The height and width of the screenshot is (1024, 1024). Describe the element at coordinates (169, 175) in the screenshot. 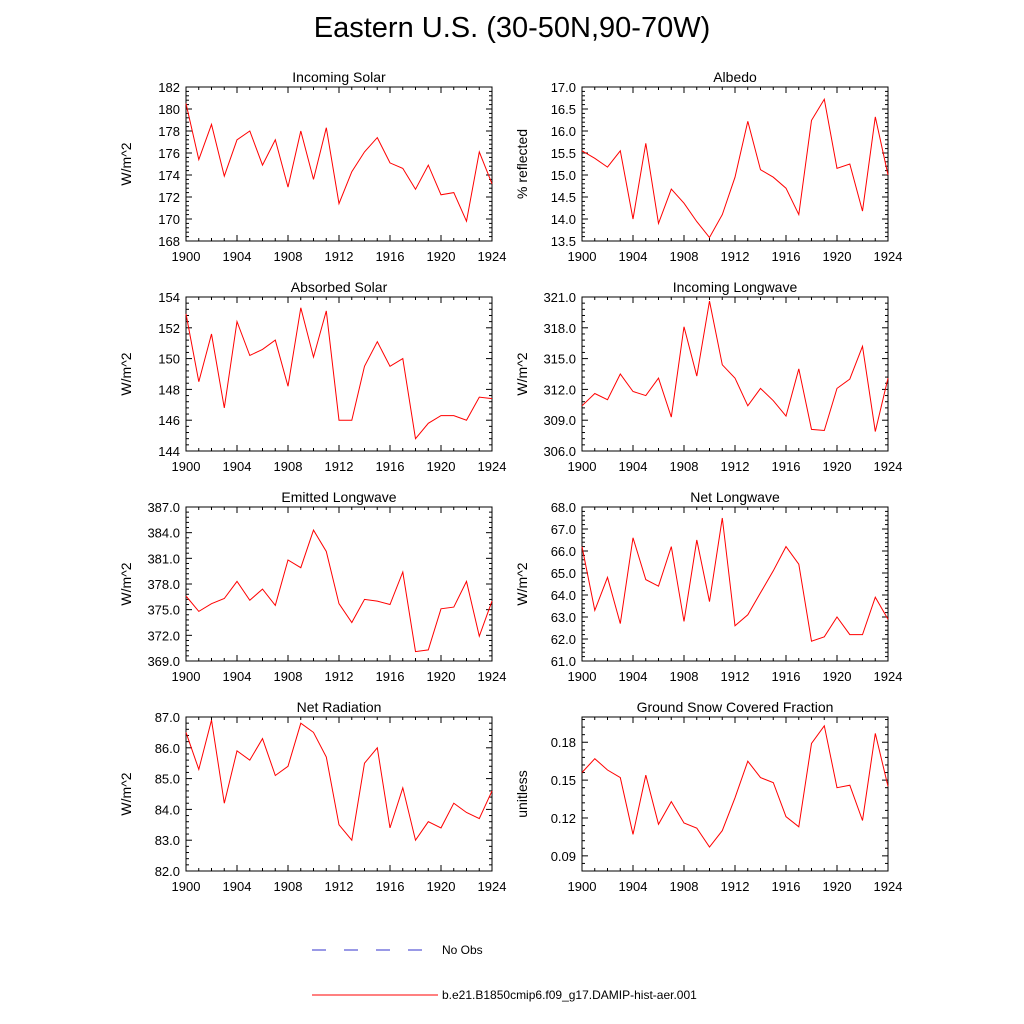

I see `y-tick-label: 174` at that location.